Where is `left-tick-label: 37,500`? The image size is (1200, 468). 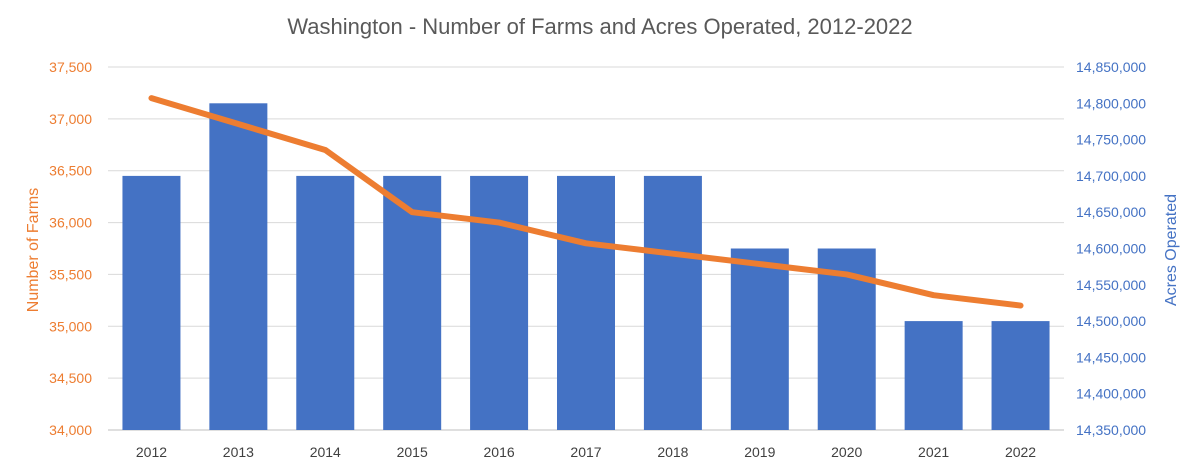 left-tick-label: 37,500 is located at coordinates (70, 67).